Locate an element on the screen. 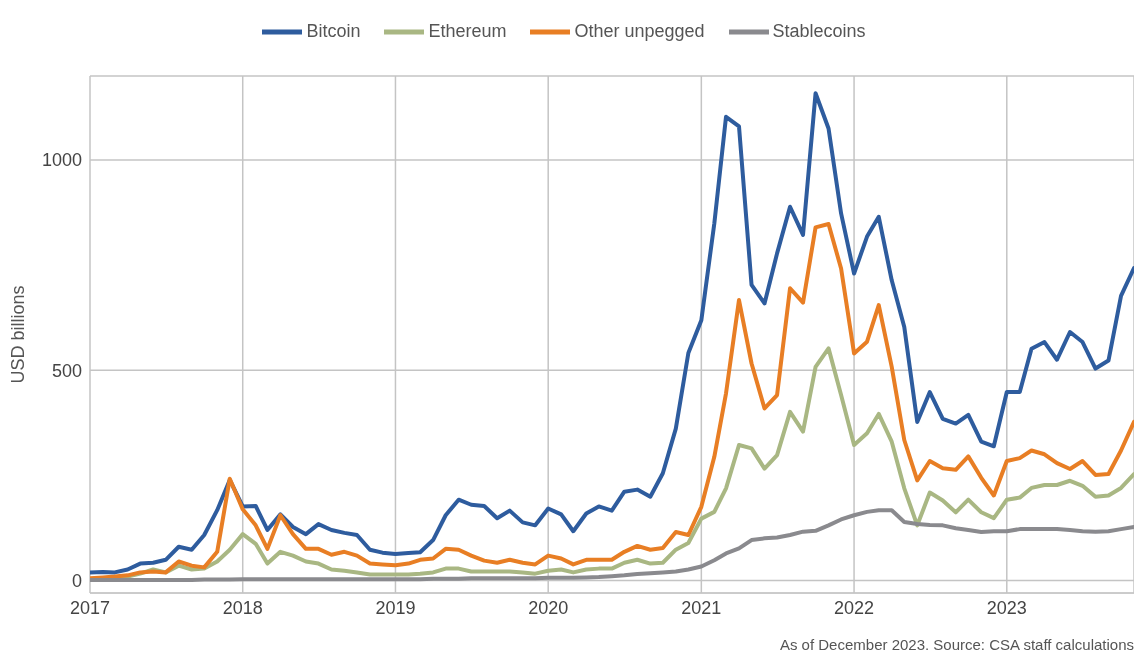 This screenshot has width=1142, height=671. x-tick-label: 2023 is located at coordinates (1006, 607).